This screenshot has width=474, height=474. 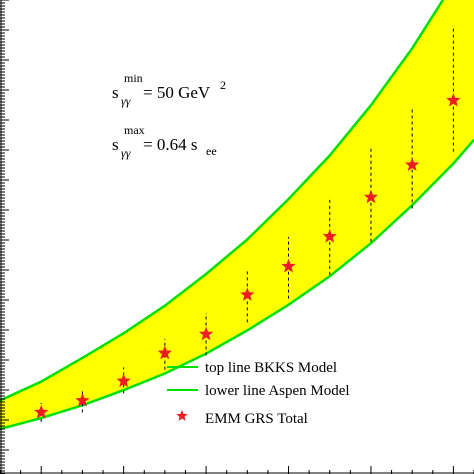 I want to click on legend-label-bkks: top line BKKS Model, so click(x=271, y=368).